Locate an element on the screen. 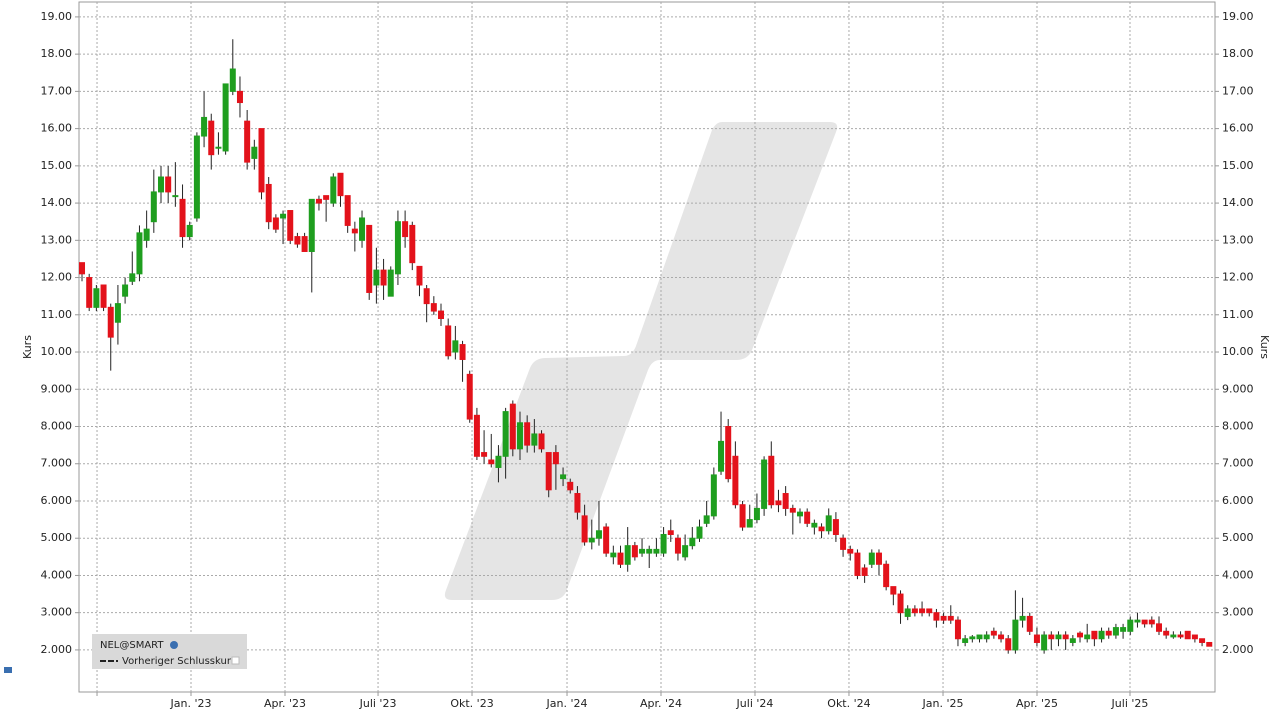  y2-tick-label: 6.000 is located at coordinates (1238, 500).